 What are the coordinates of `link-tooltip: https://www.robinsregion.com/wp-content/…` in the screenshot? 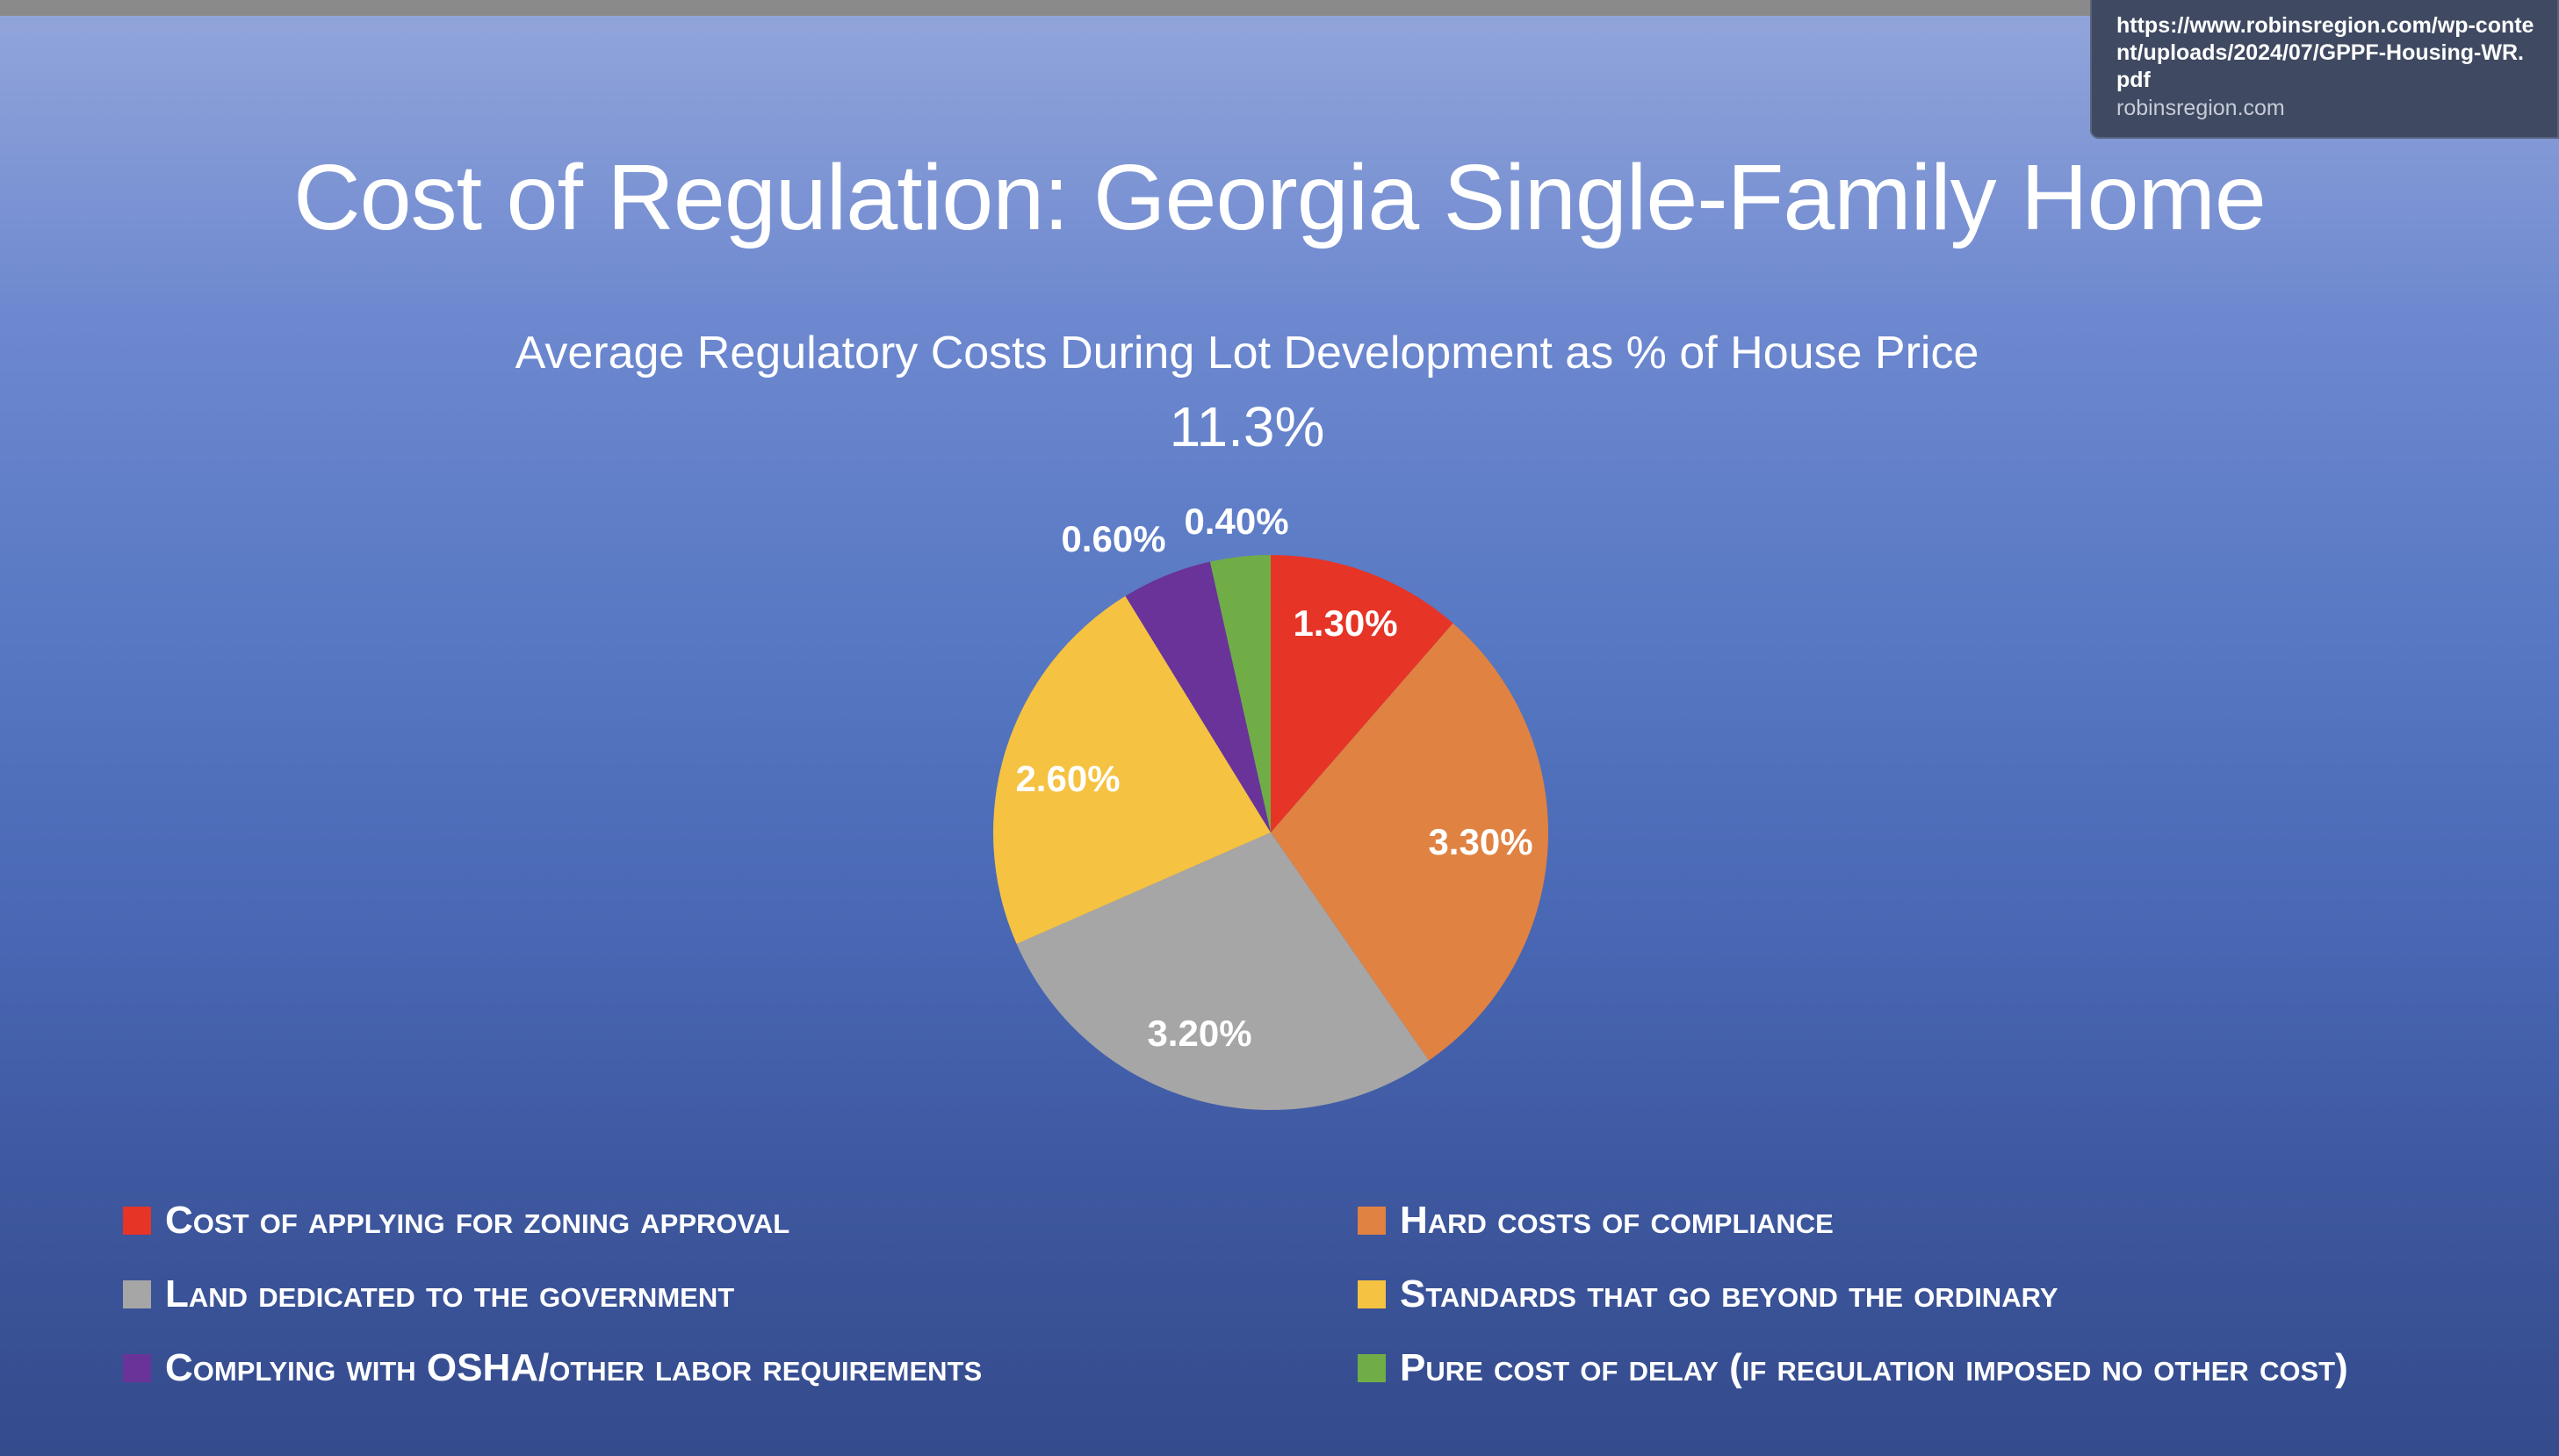 It's located at (2325, 69).